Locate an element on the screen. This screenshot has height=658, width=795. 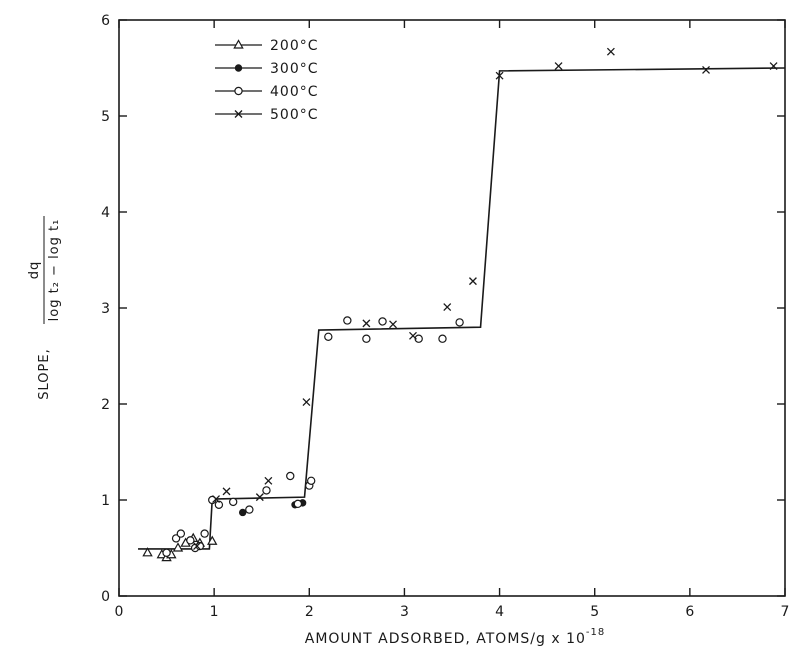
y-axis-label-denominator: log t₂ − log t₁ is located at coordinates (54, 270).